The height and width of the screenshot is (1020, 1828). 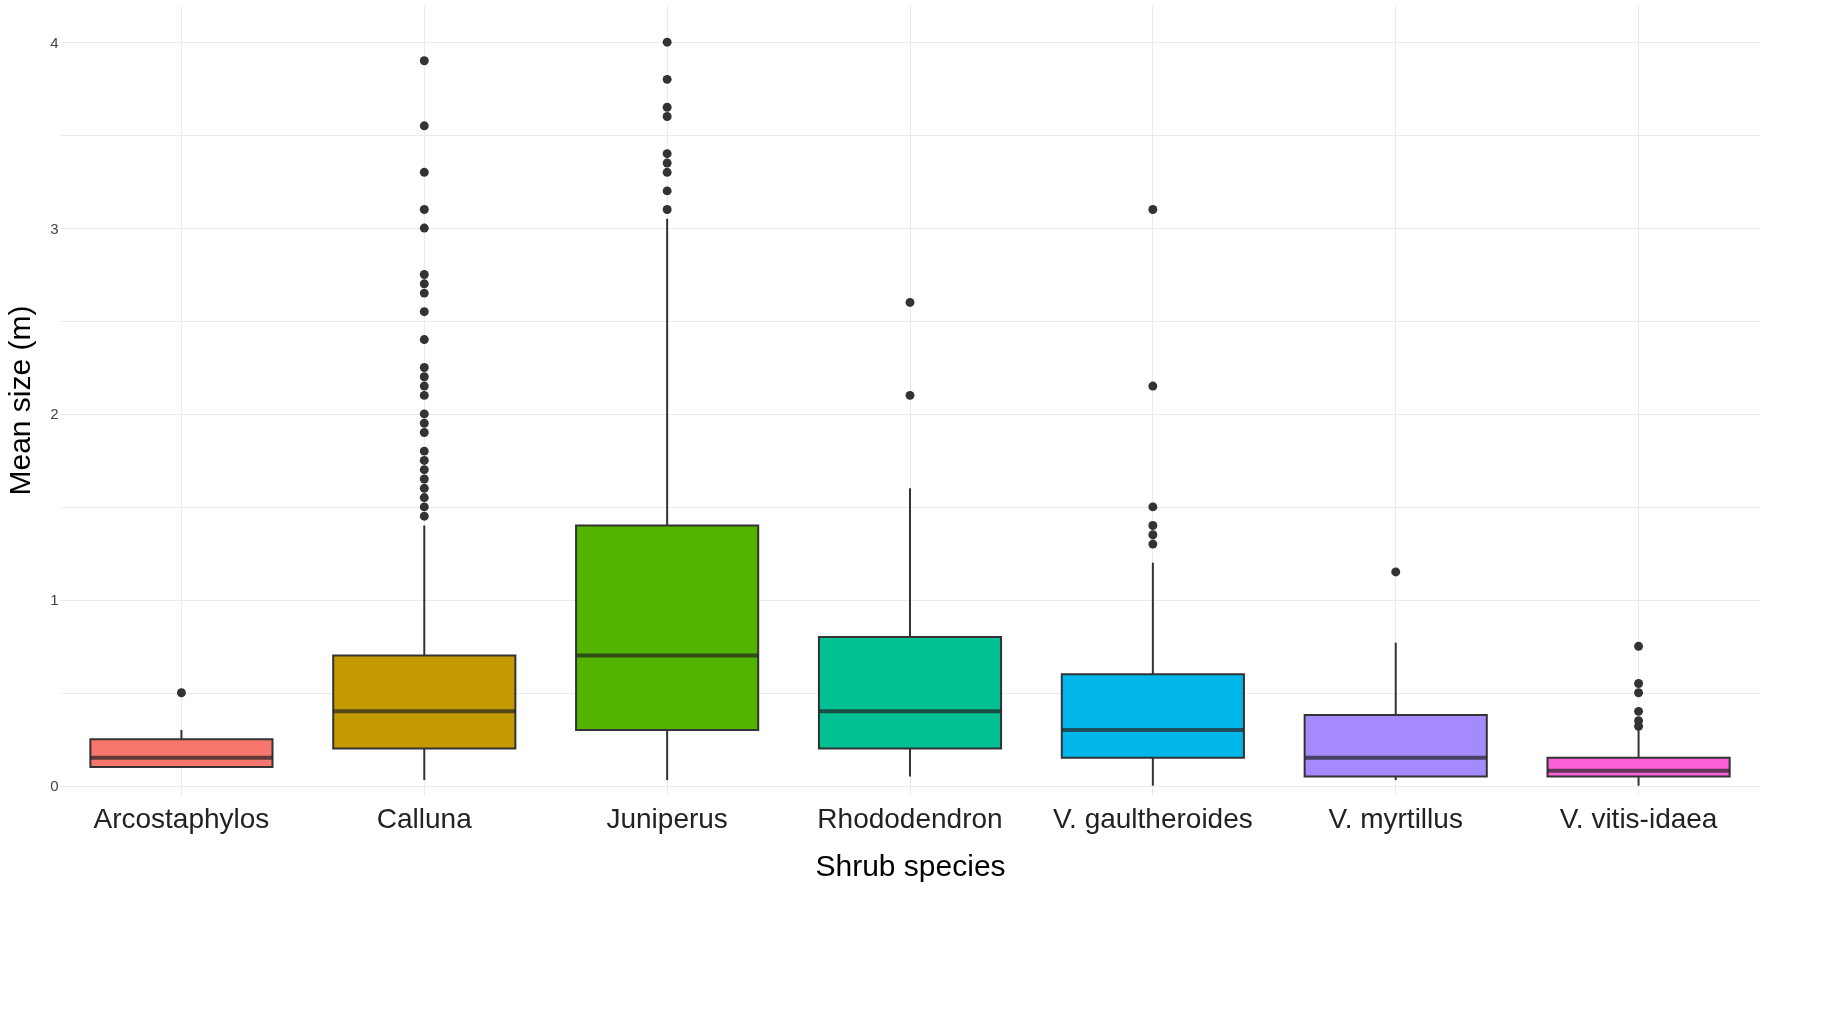 What do you see at coordinates (20, 400) in the screenshot?
I see `y-axis-title: Mean size (m)` at bounding box center [20, 400].